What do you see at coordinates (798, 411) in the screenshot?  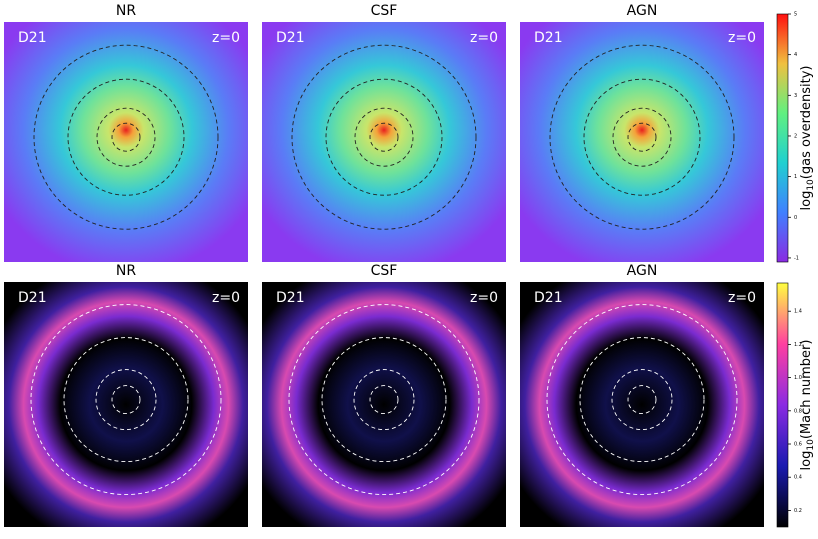 I see `colorbar-tick-label: 0.8` at bounding box center [798, 411].